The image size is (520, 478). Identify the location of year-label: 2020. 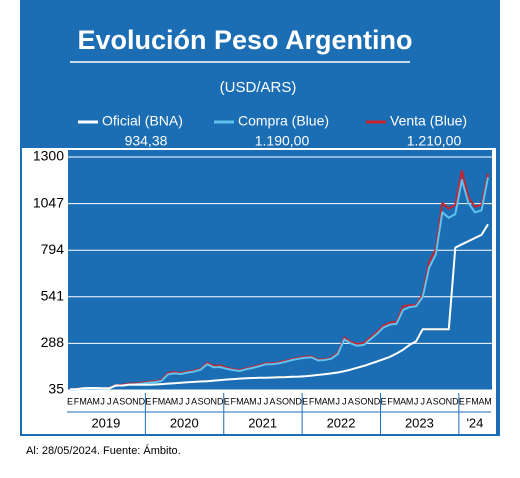
(184, 422).